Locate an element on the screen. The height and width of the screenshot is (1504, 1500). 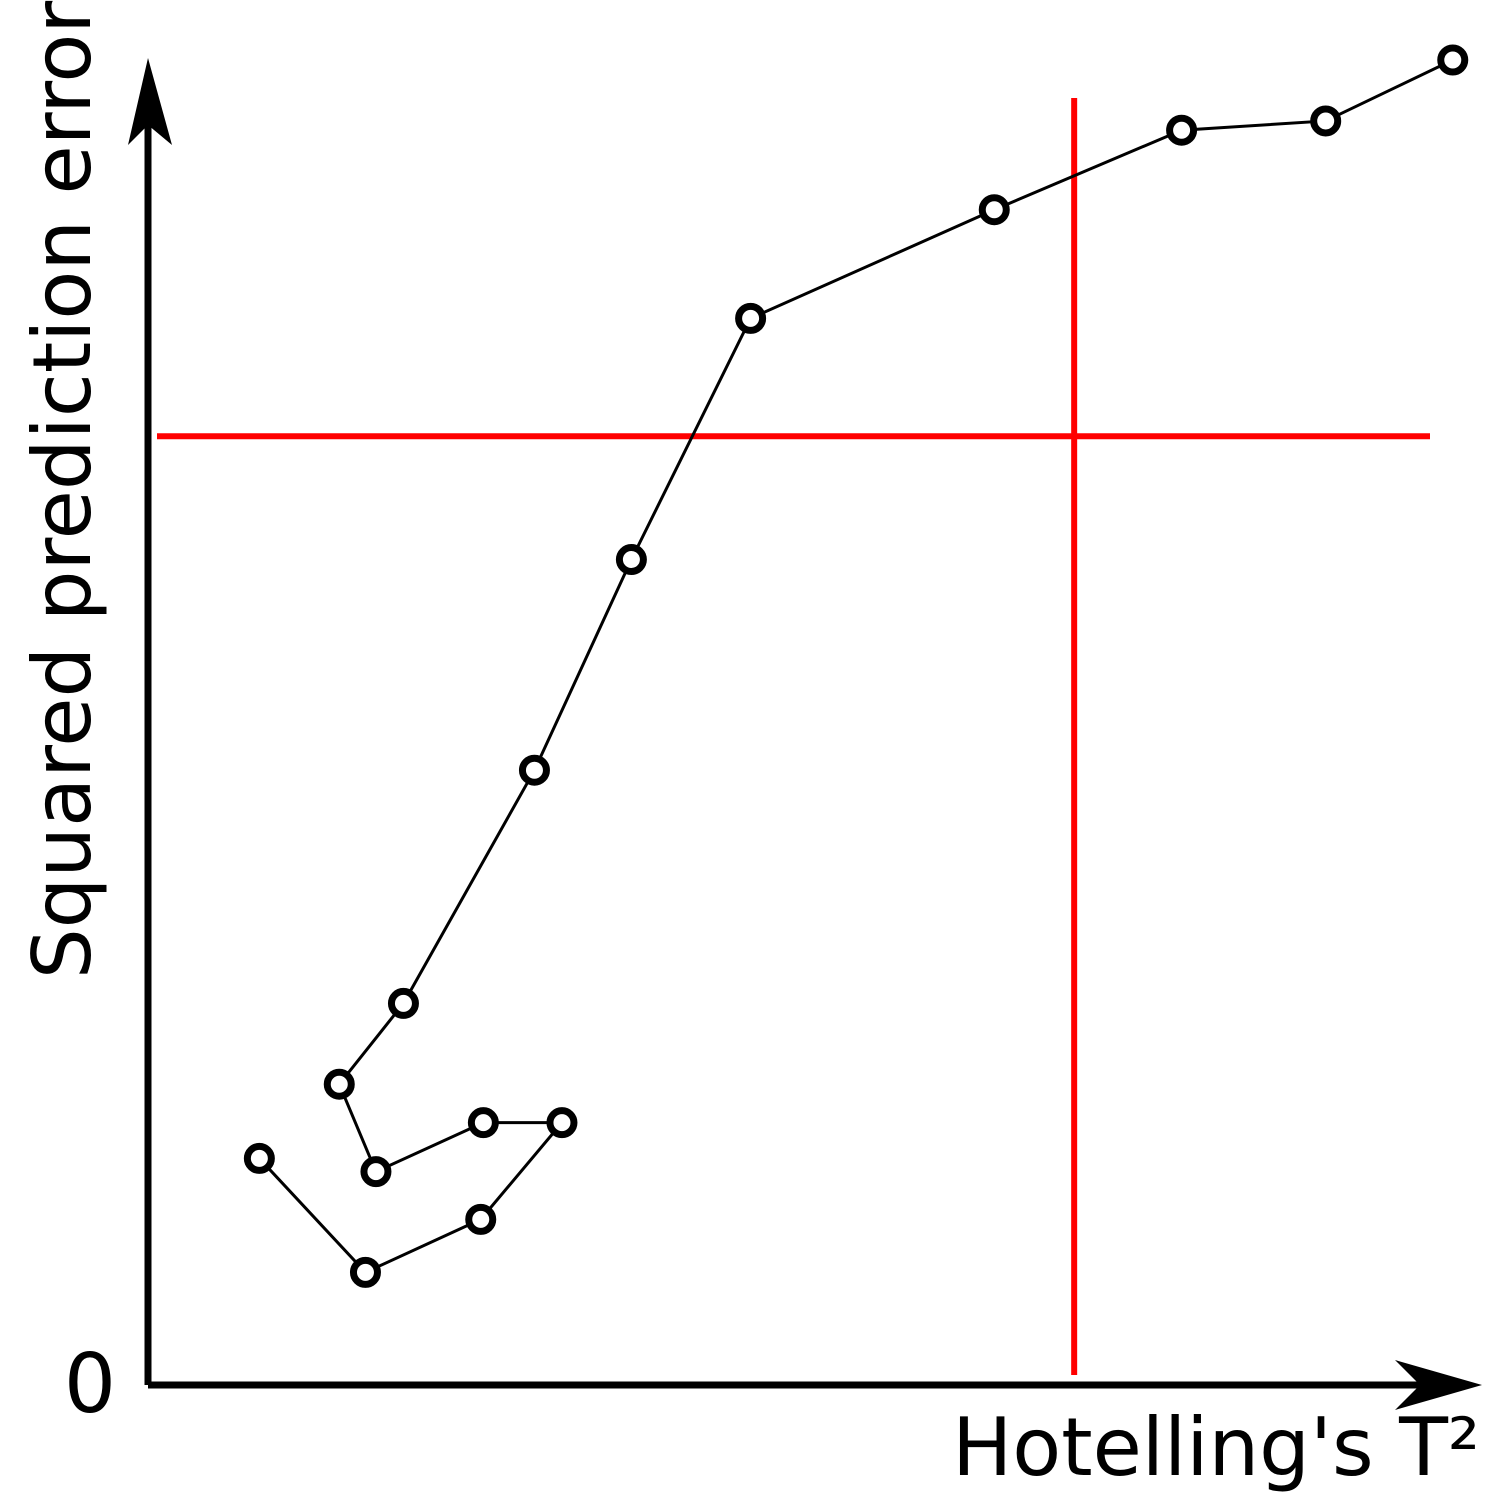
x-axis-label: Hotelling's T² is located at coordinates (1216, 1447).